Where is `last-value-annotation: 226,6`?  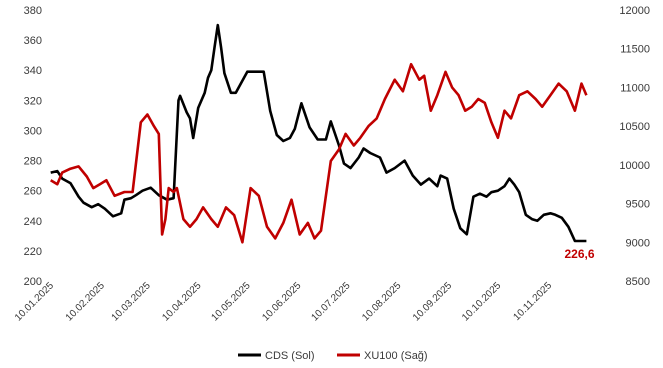 last-value-annotation: 226,6 is located at coordinates (579, 254).